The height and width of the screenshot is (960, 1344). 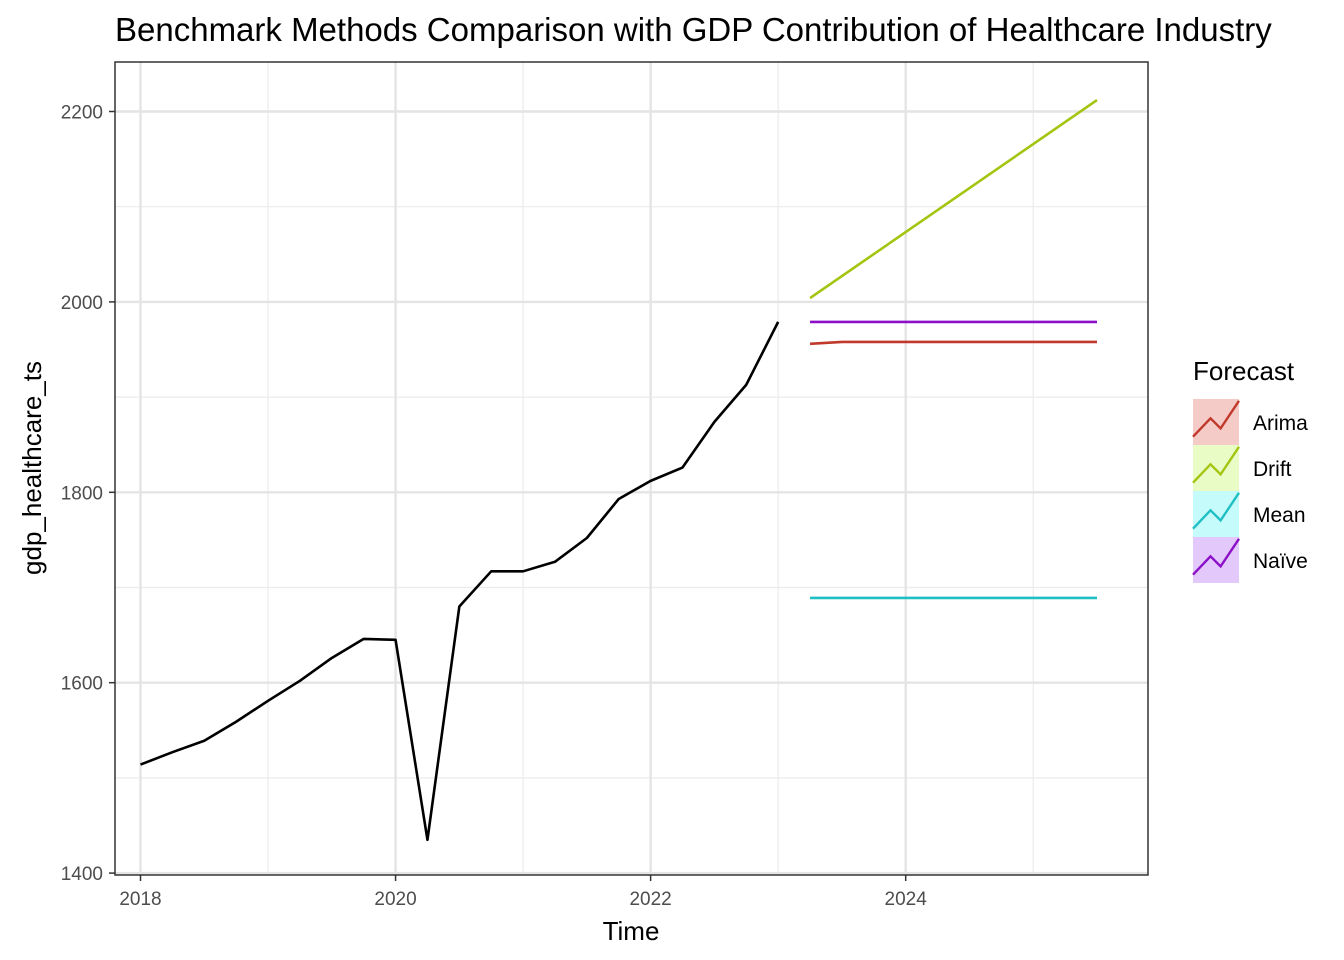 What do you see at coordinates (631, 931) in the screenshot?
I see `x-axis-title: Time` at bounding box center [631, 931].